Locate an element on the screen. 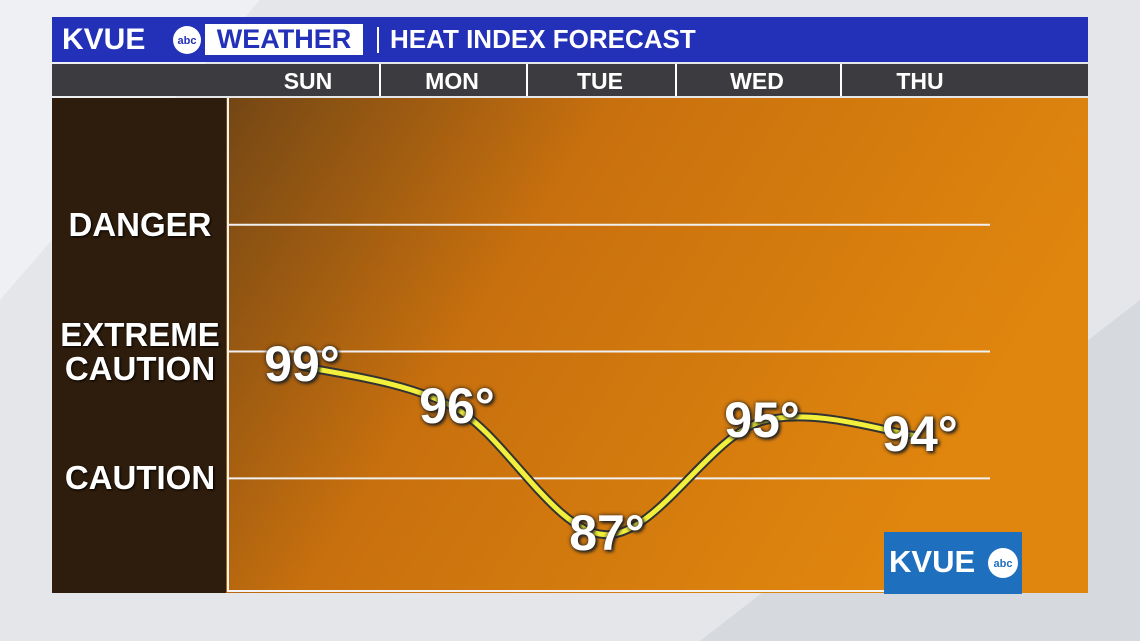 The image size is (1140, 641). x-tick-label: THU is located at coordinates (920, 81).